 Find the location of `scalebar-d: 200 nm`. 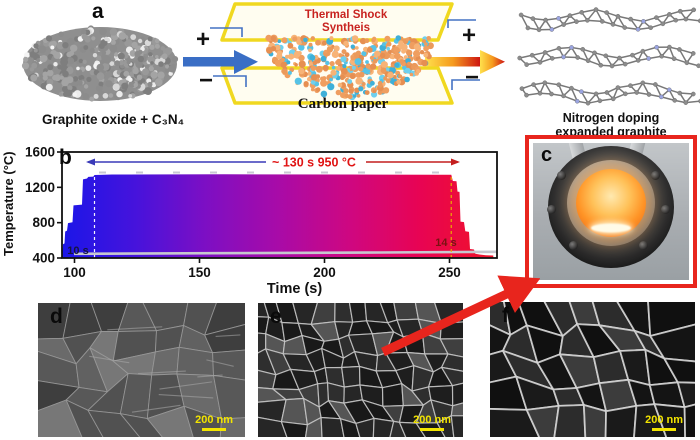

scalebar-d: 200 nm is located at coordinates (214, 422).